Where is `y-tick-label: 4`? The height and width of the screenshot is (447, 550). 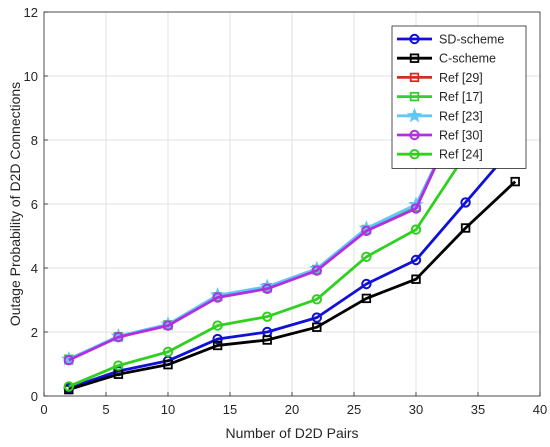
y-tick-label: 4 is located at coordinates (34, 268).